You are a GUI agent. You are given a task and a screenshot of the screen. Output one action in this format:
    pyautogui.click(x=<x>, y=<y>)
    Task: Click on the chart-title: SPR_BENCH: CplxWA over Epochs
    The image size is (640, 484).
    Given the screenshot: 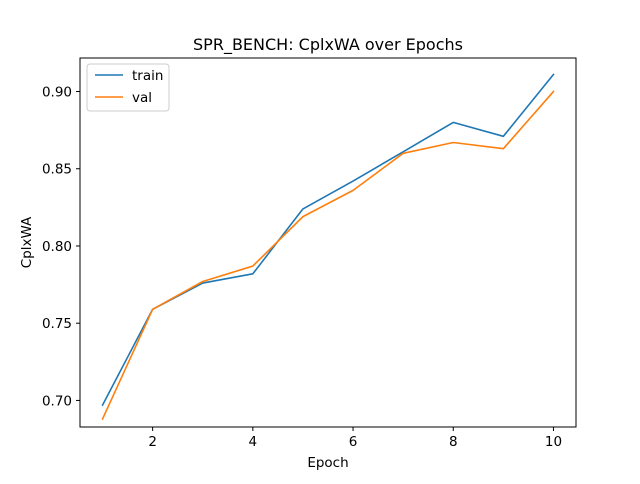 What is the action you would take?
    pyautogui.click(x=328, y=45)
    